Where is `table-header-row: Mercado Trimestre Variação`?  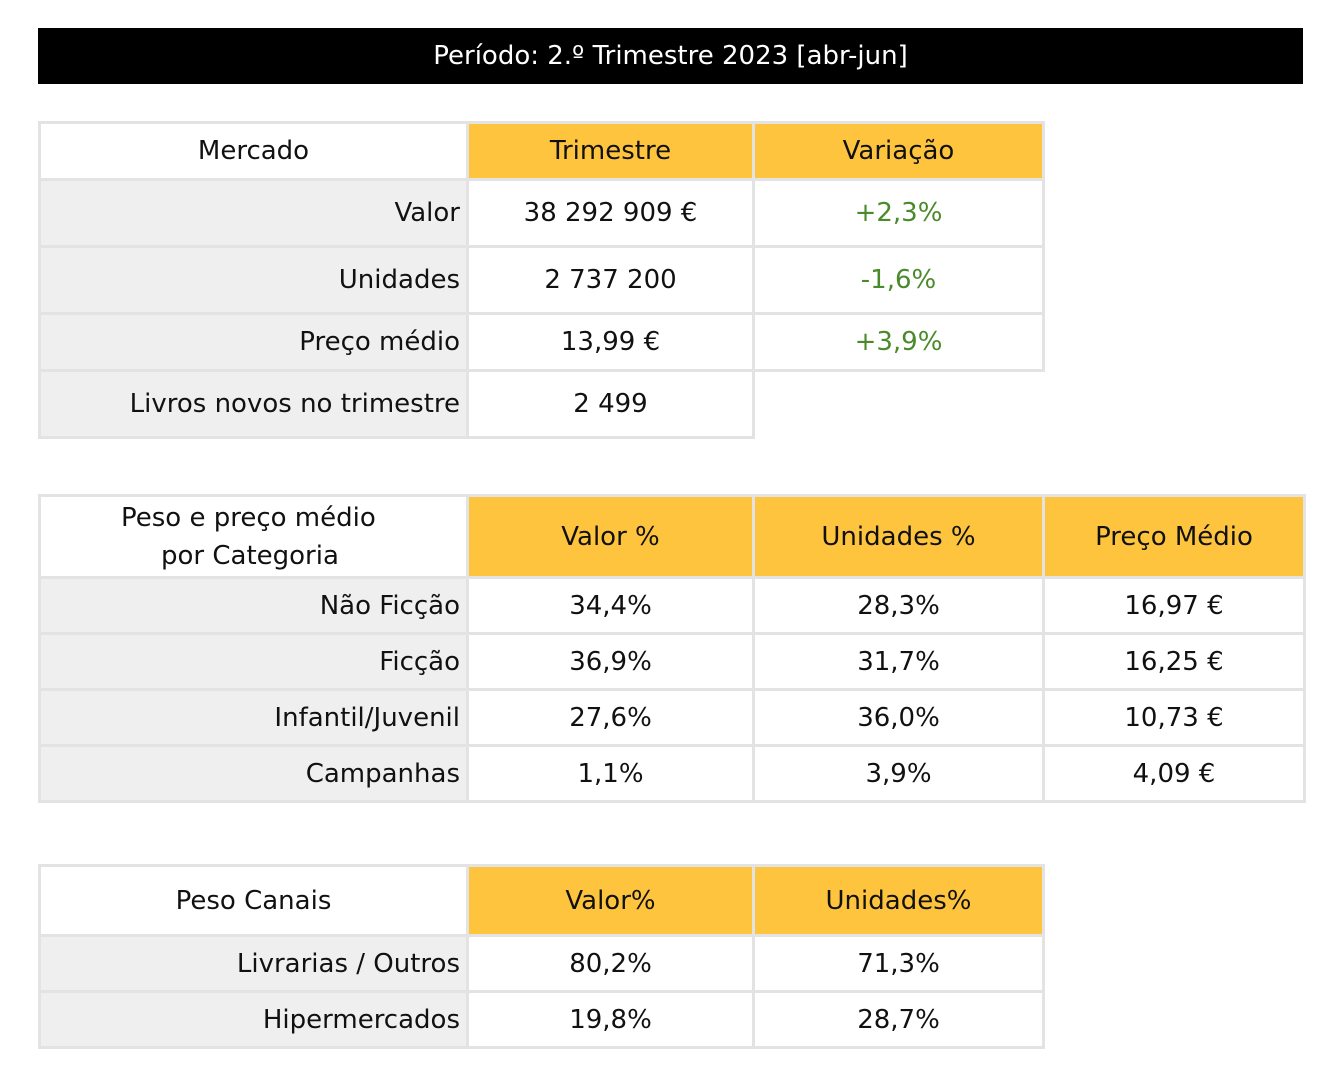
table-header-row: Mercado Trimestre Variação is located at coordinates (541, 151).